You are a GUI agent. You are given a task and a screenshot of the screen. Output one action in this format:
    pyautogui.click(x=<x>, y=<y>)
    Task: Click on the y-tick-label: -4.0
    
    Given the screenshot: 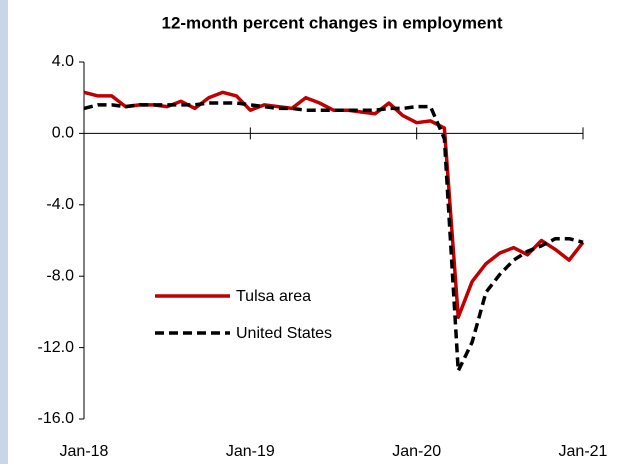 What is the action you would take?
    pyautogui.click(x=60, y=204)
    